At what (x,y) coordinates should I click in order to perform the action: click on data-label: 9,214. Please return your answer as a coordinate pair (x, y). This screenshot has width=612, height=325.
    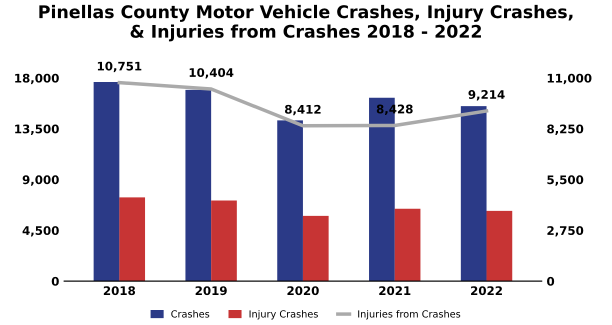
    Looking at the image, I should click on (486, 95).